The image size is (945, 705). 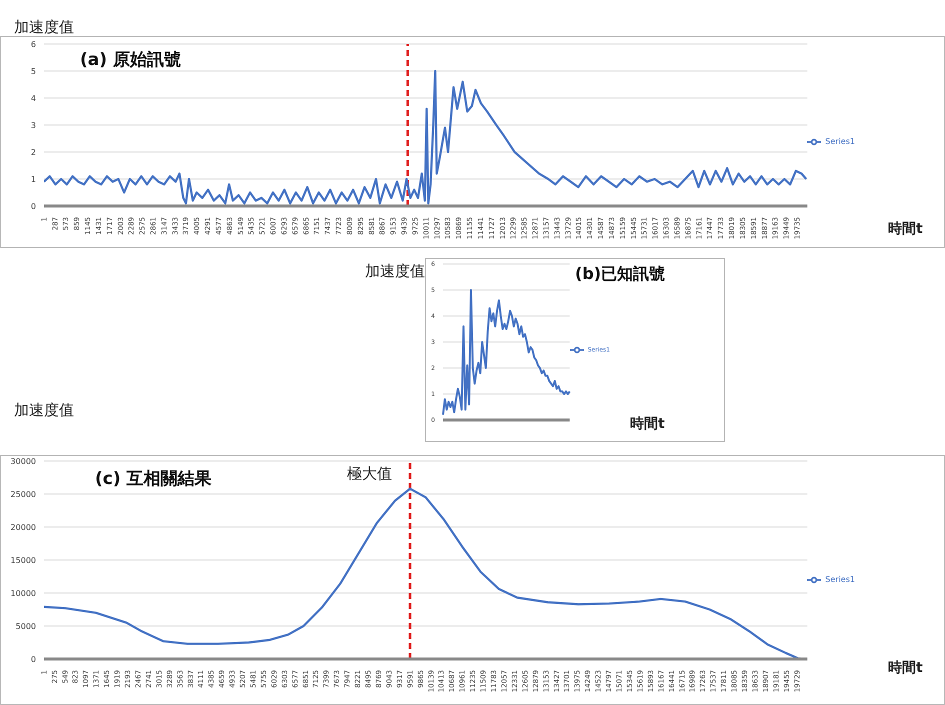 I want to click on y-tick-label: 30000, so click(x=23, y=461).